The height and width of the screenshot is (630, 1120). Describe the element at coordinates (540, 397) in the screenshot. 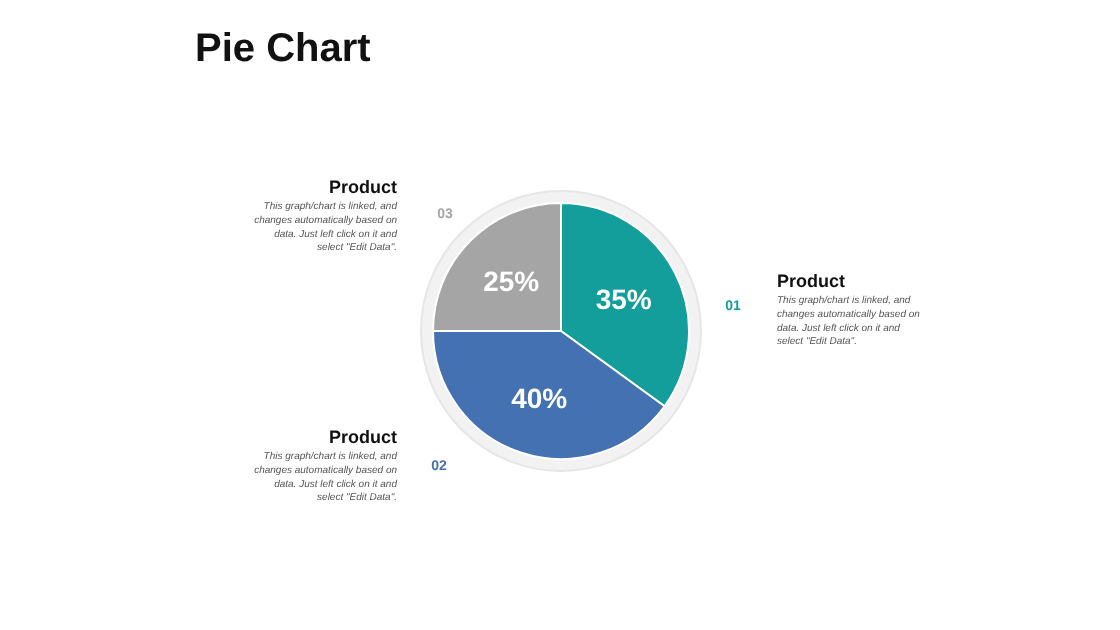

I see `data-label: 40%` at that location.